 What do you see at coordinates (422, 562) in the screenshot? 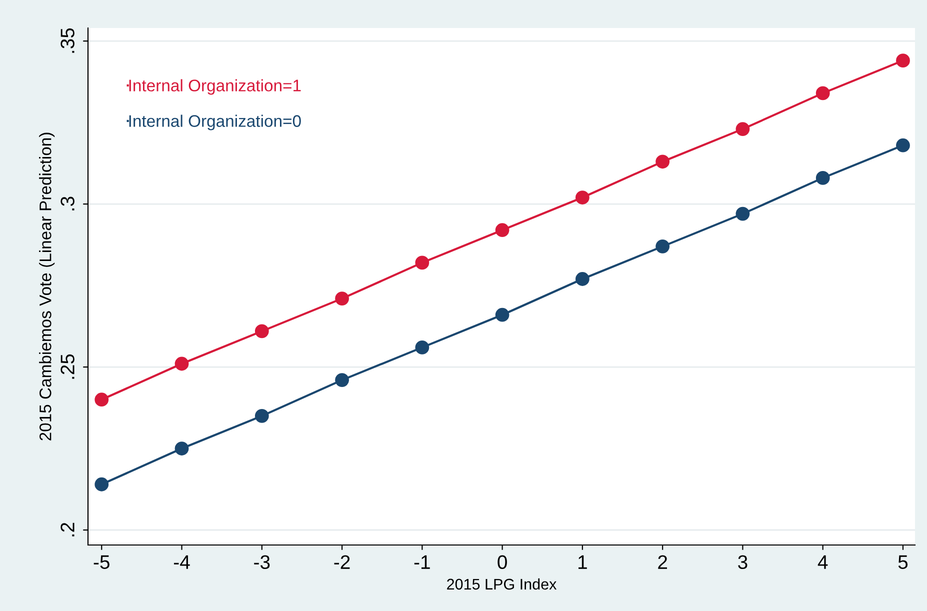
I see `x-tick-label: -1` at bounding box center [422, 562].